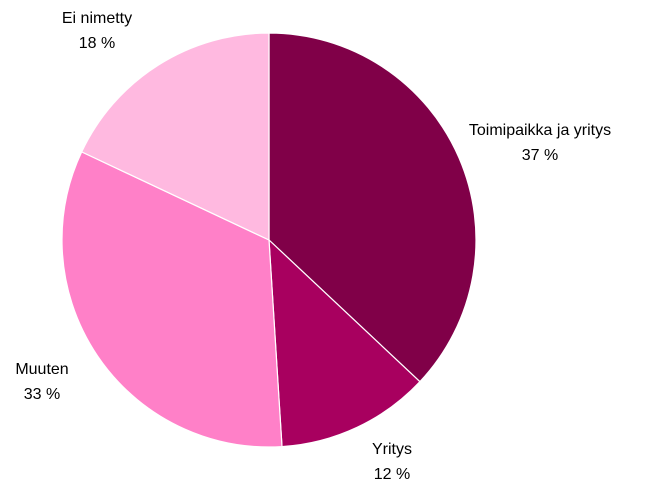 The height and width of the screenshot is (482, 664). What do you see at coordinates (392, 449) in the screenshot?
I see `slice-label: Yritys` at bounding box center [392, 449].